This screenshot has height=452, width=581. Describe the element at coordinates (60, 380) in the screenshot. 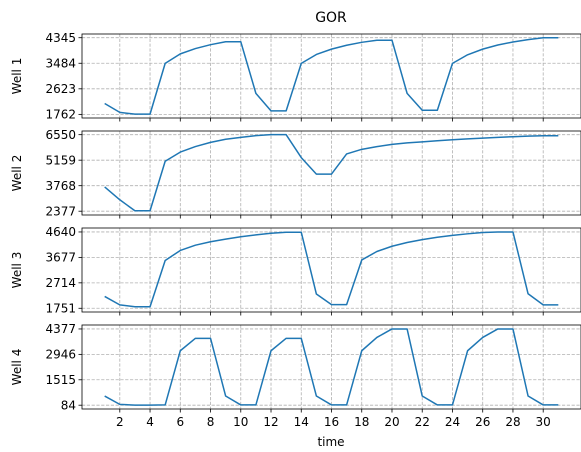

I see `y-tick-label: 1515` at that location.